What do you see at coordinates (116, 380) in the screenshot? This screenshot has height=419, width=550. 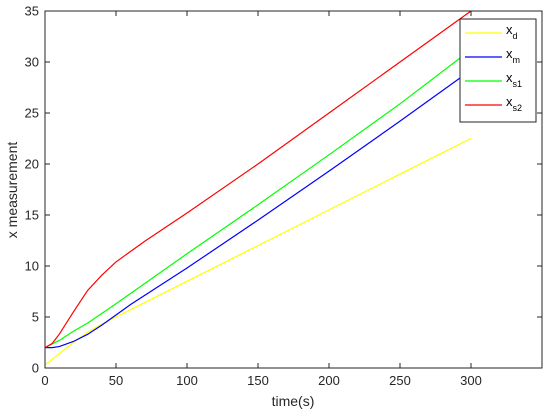 I see `x-tick-label: 50` at bounding box center [116, 380].